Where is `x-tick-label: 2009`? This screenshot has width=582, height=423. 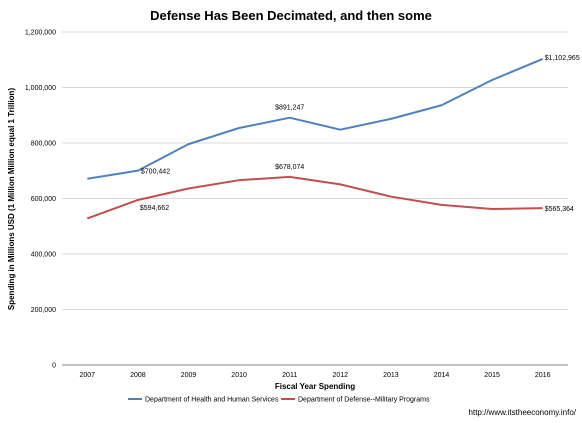 x-tick-label: 2009 is located at coordinates (189, 375).